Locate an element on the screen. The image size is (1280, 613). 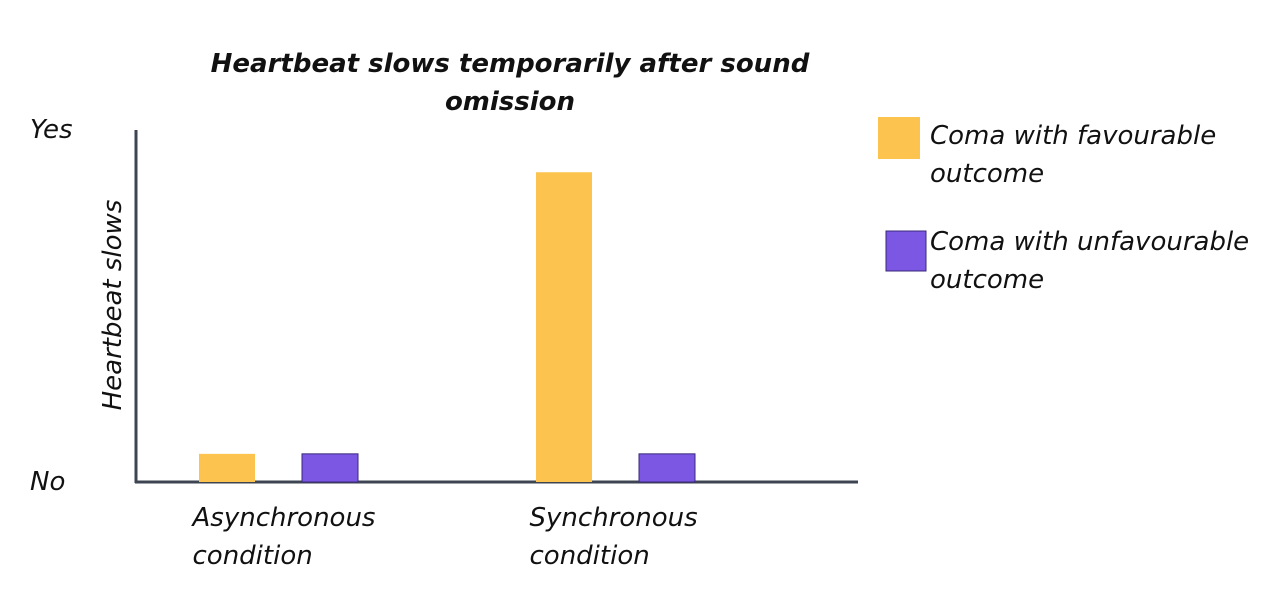
x-tick-label: Synchronous condition is located at coordinates (613, 537).